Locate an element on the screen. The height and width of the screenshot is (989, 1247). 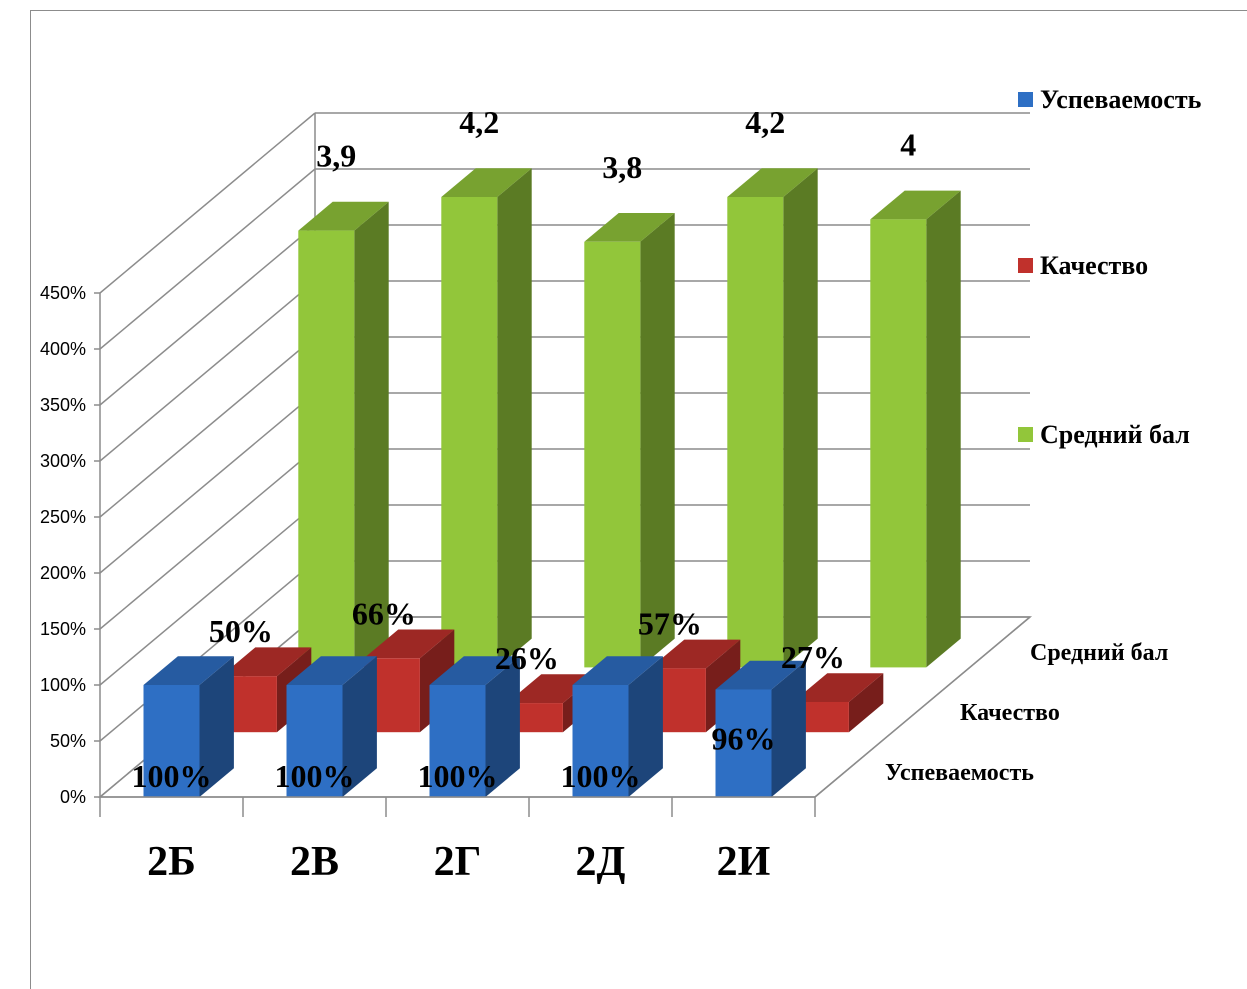
depth-axis: Успеваемость Качество Средний бал is located at coordinates (991, 707).